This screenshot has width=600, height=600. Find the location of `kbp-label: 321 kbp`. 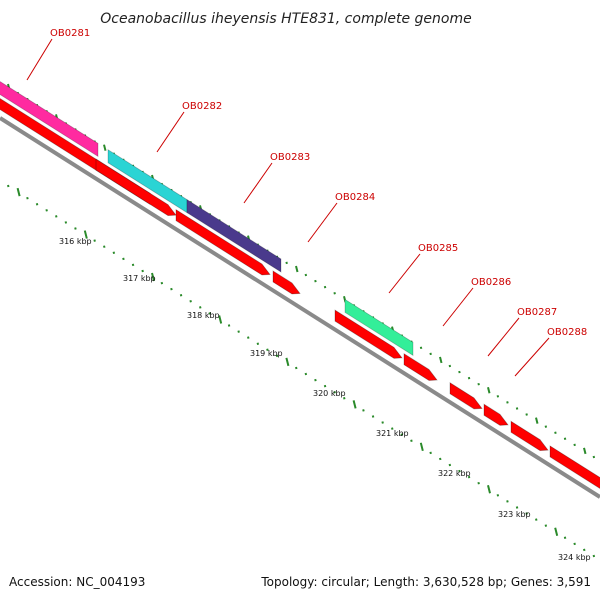

kbp-label: 321 kbp is located at coordinates (392, 433).